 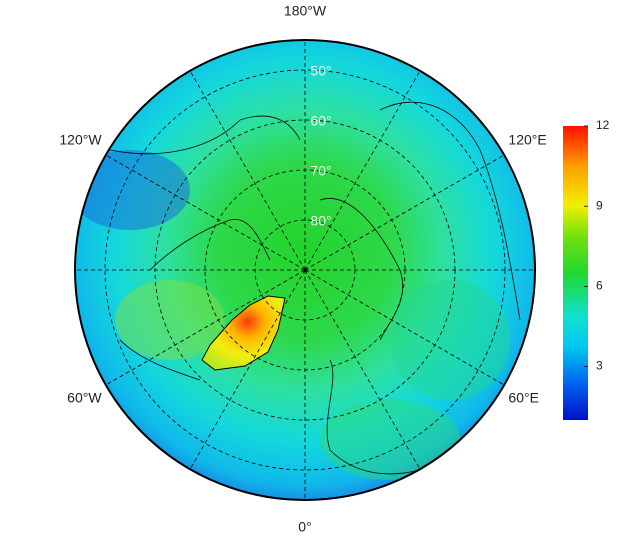 I want to click on latitude-label: 50°, so click(x=320, y=71).